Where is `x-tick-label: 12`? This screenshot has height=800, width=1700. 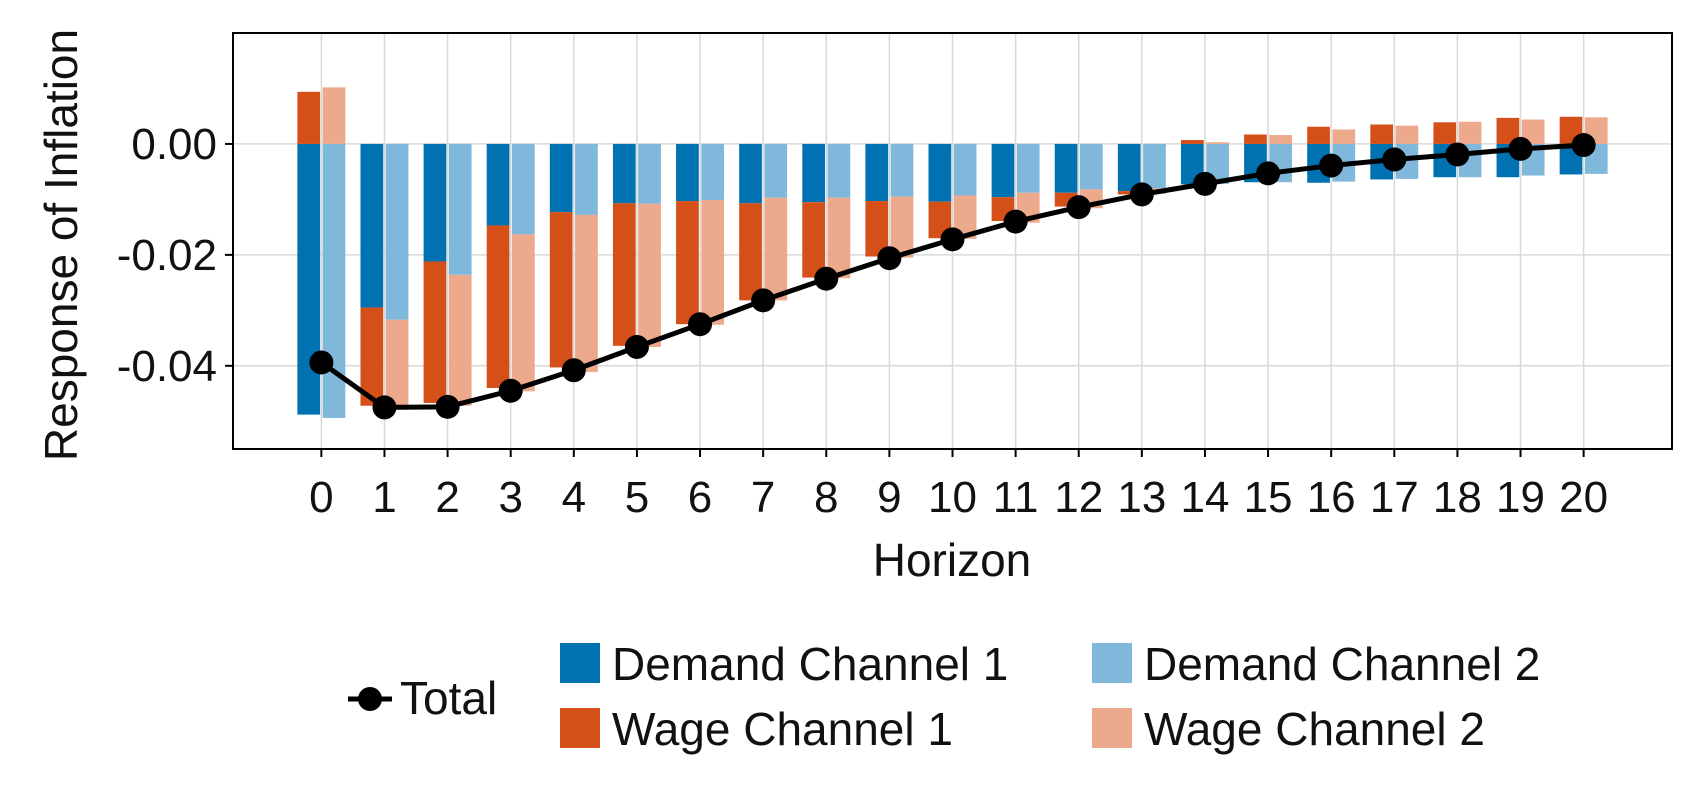
x-tick-label: 12 is located at coordinates (1078, 497).